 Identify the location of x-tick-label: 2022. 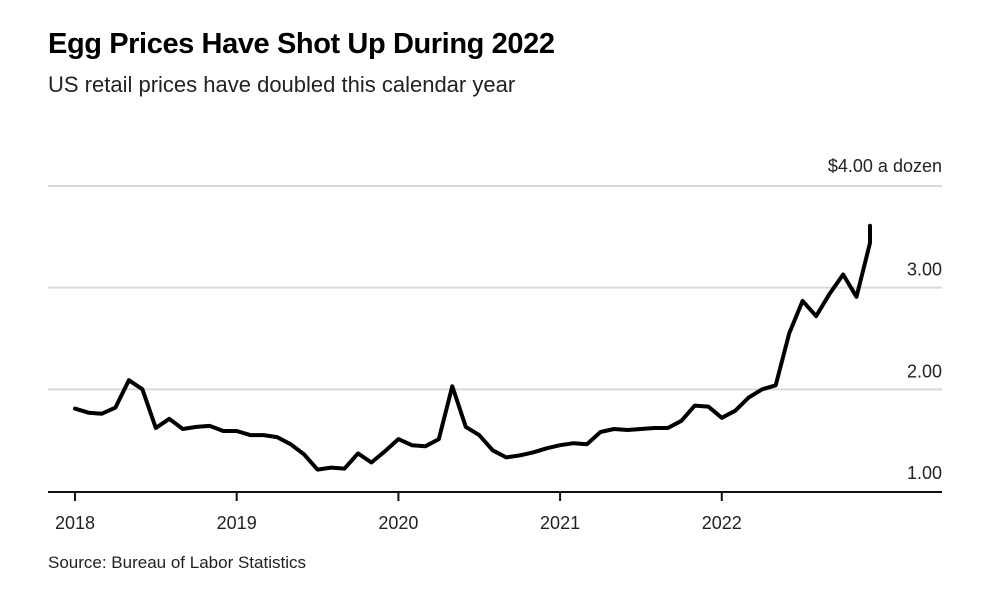
(722, 523).